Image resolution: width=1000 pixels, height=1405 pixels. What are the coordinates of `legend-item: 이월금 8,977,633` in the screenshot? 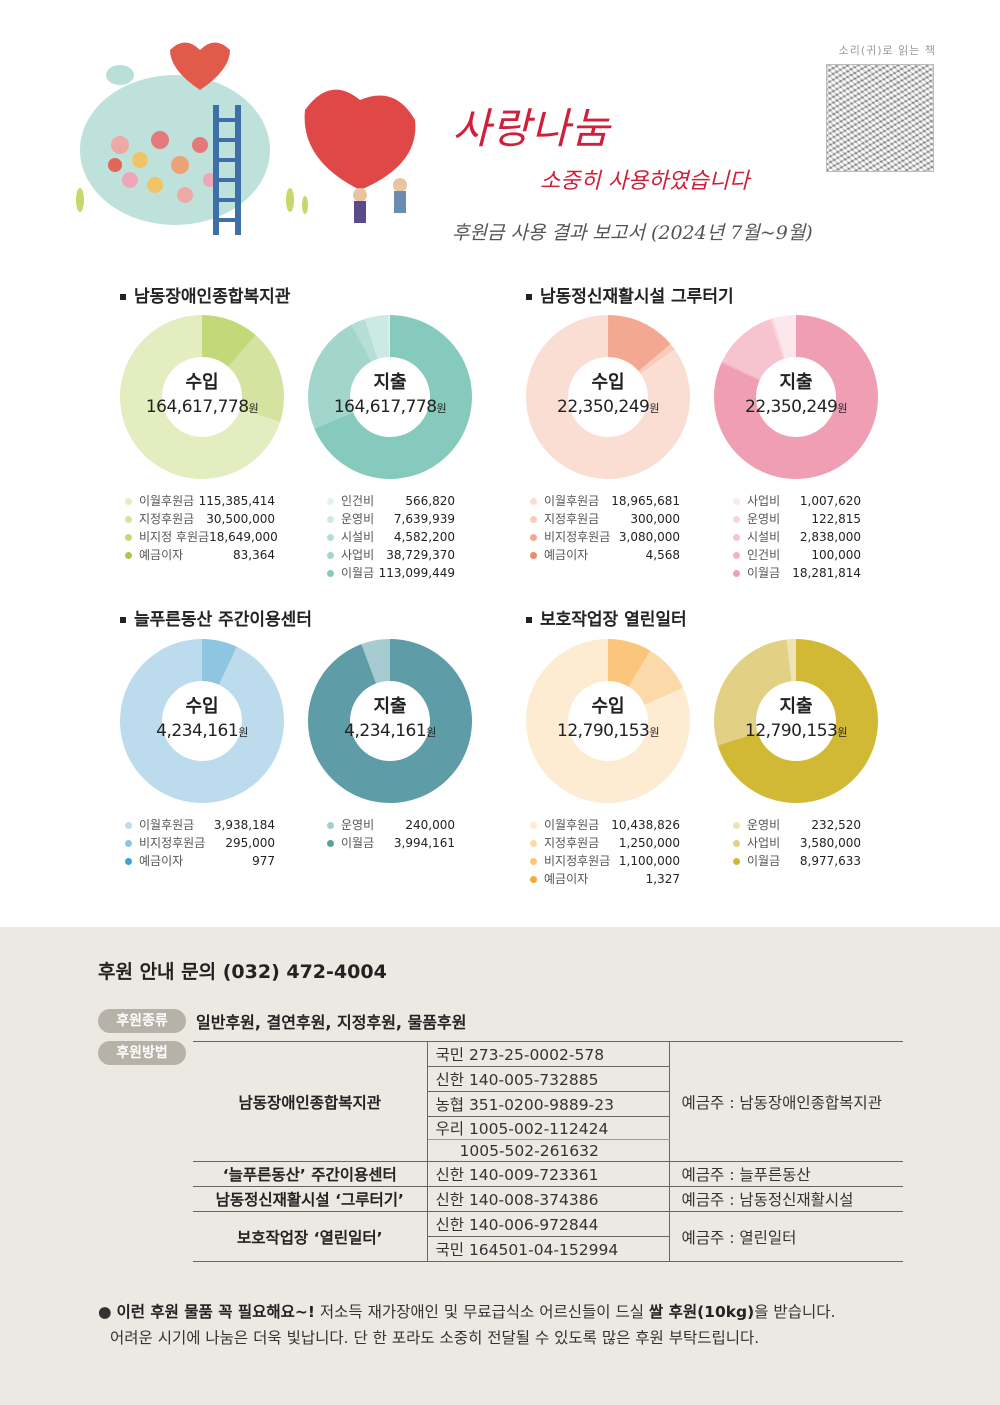 It's located at (797, 861).